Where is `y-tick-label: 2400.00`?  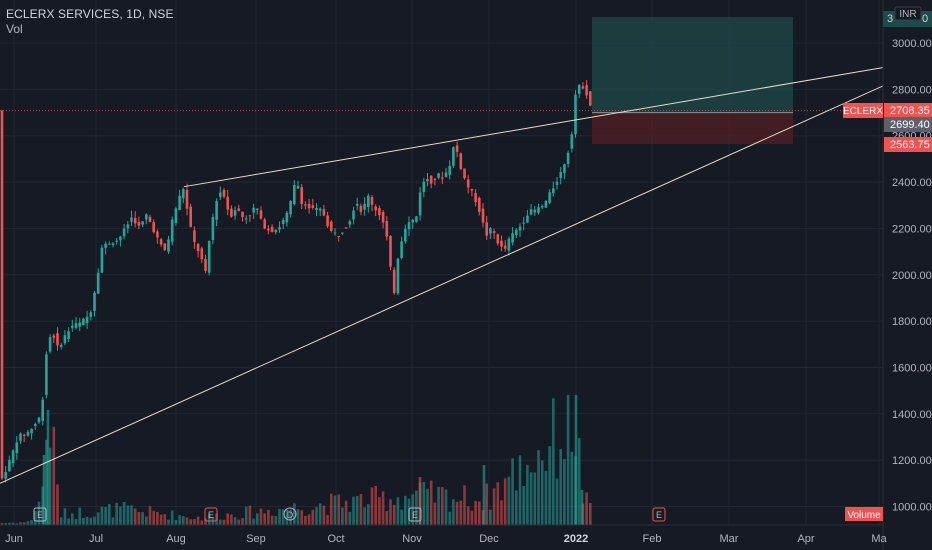
y-tick-label: 2400.00 is located at coordinates (912, 183).